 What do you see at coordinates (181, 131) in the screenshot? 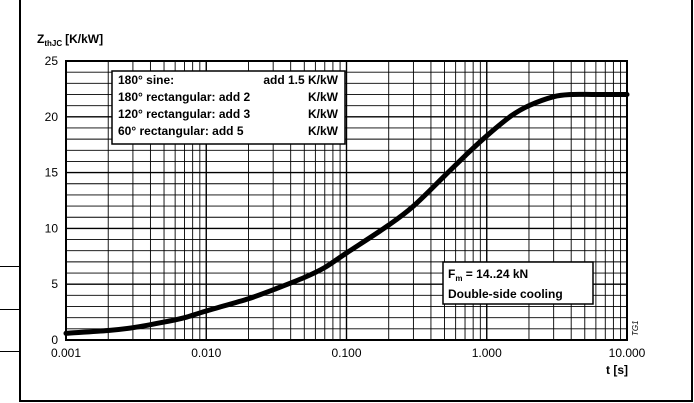
I see `legend-entry-label: 60° rectangular: add 5` at bounding box center [181, 131].